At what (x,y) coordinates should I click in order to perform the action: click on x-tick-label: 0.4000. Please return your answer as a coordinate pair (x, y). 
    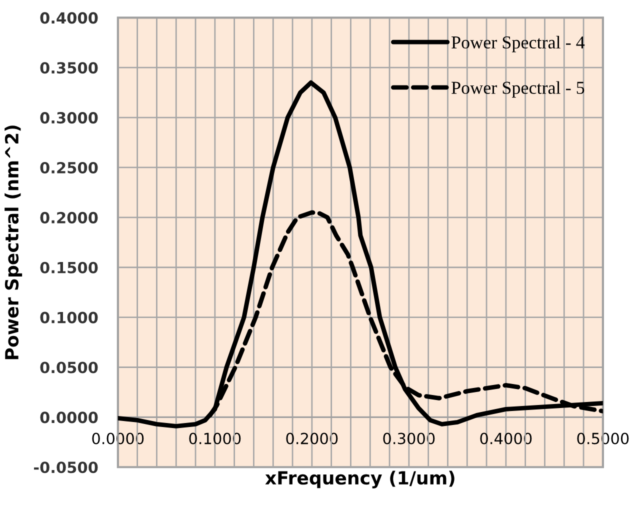
    Looking at the image, I should click on (506, 438).